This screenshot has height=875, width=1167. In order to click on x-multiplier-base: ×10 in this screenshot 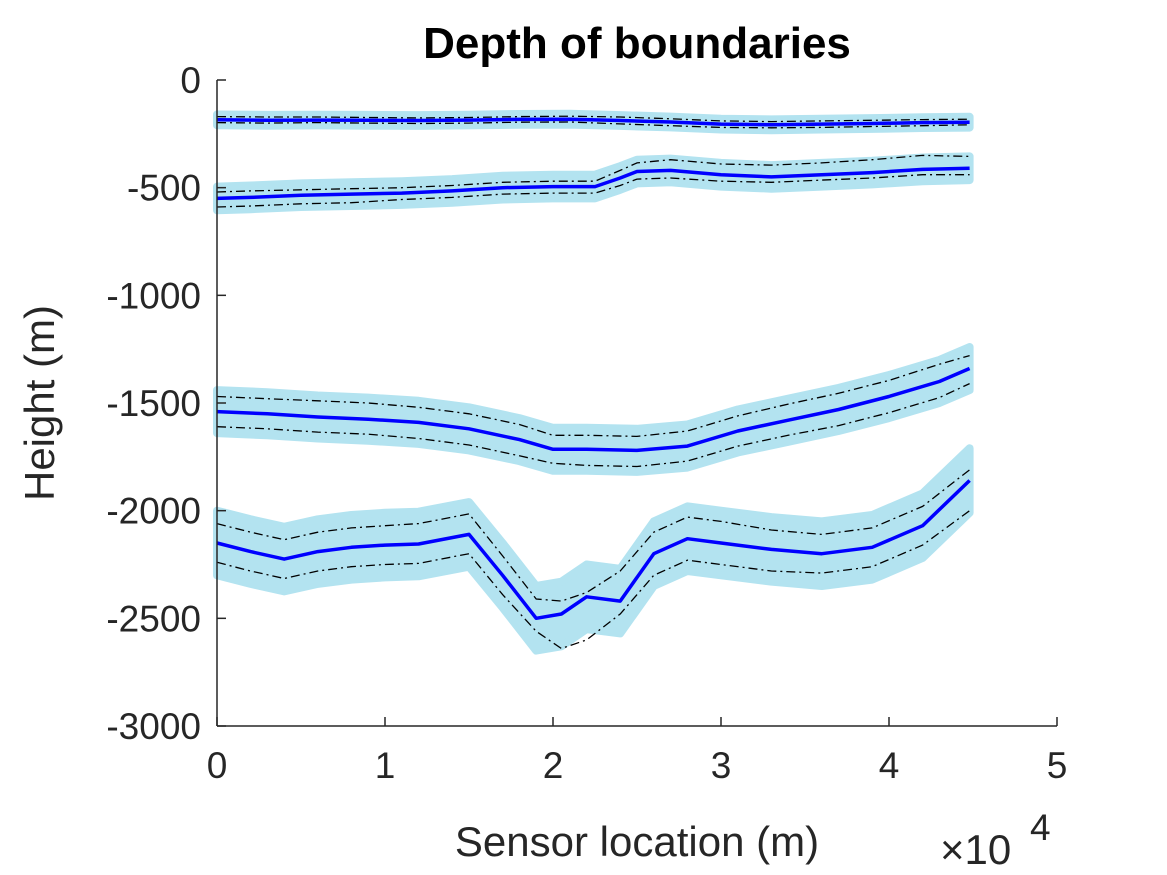, I will do `click(975, 849)`.